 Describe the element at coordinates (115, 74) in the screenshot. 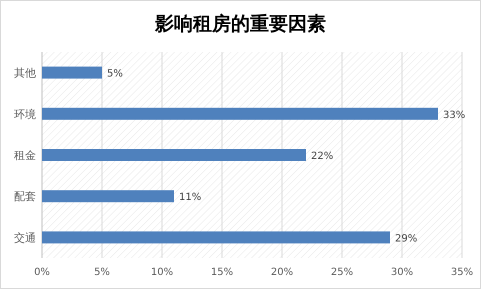

I see `value-label: 5%` at that location.